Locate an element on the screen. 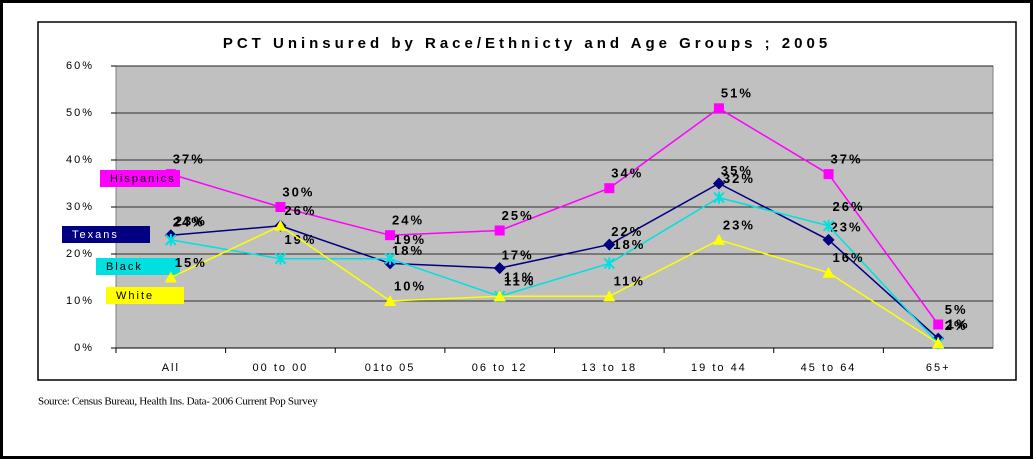 The image size is (1033, 459). data-label: 30% is located at coordinates (298, 191).